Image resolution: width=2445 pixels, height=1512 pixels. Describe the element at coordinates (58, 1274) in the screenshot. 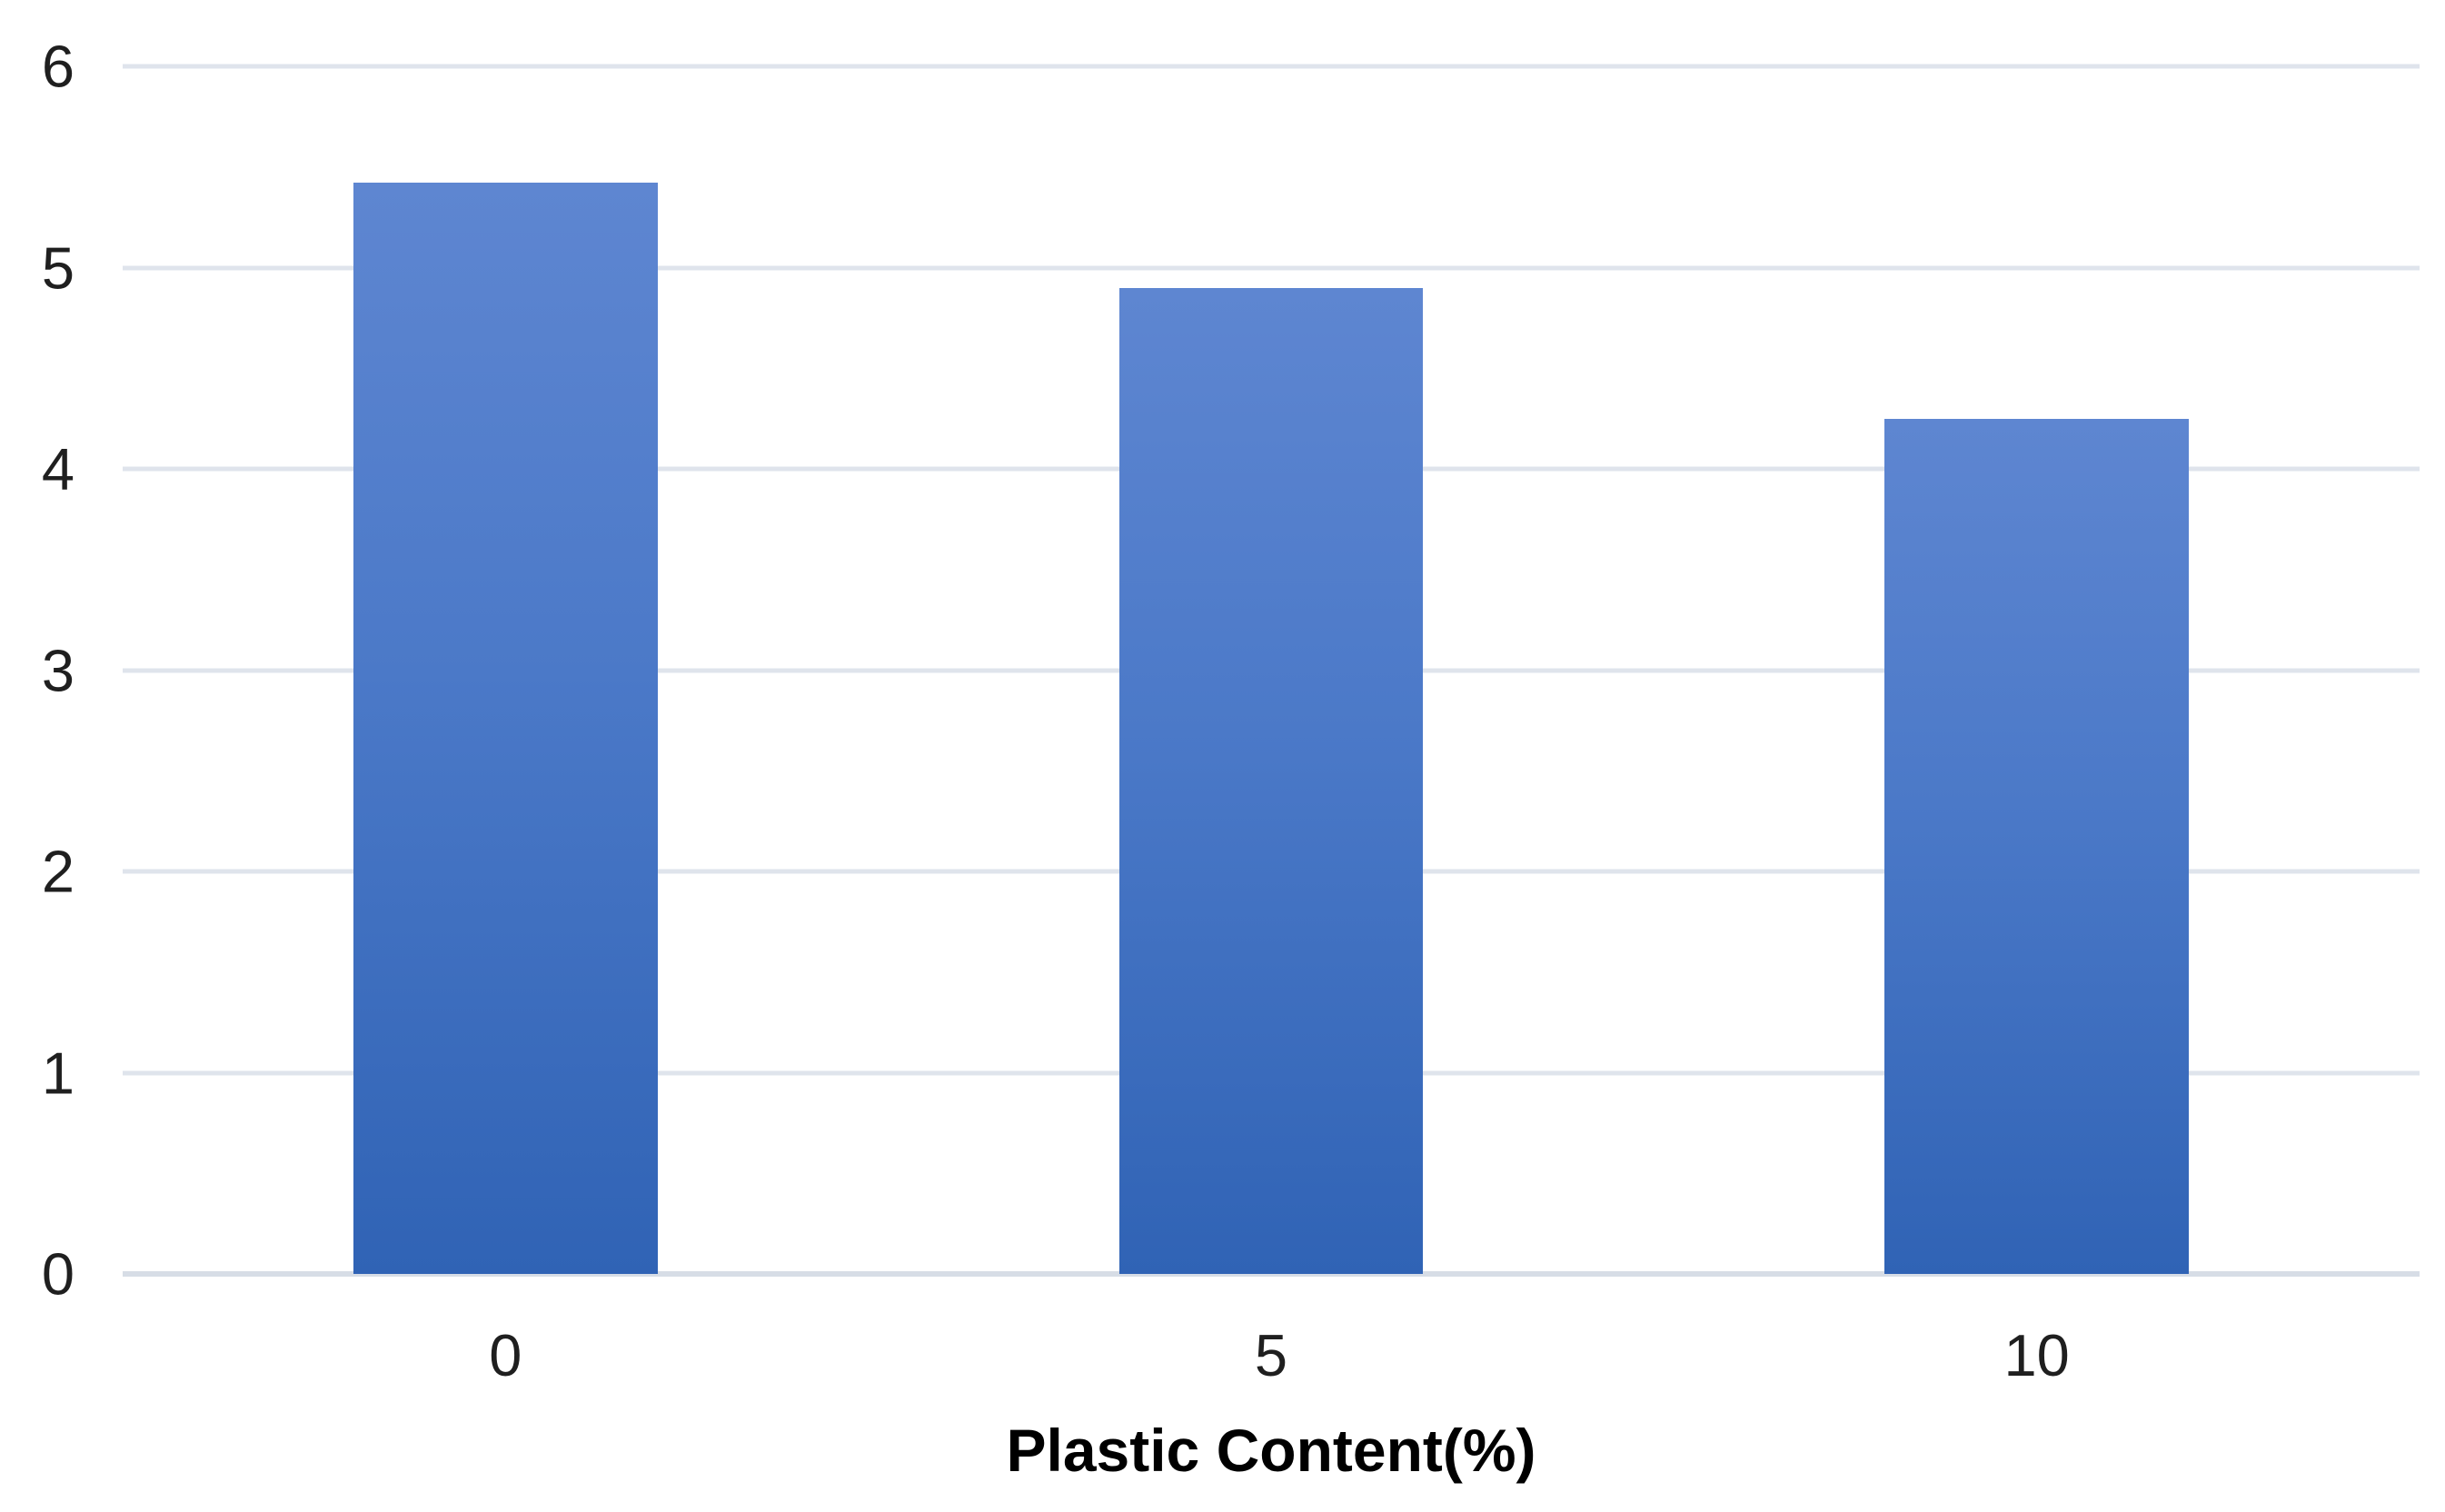

I see `y-tick-label-0: 0` at that location.